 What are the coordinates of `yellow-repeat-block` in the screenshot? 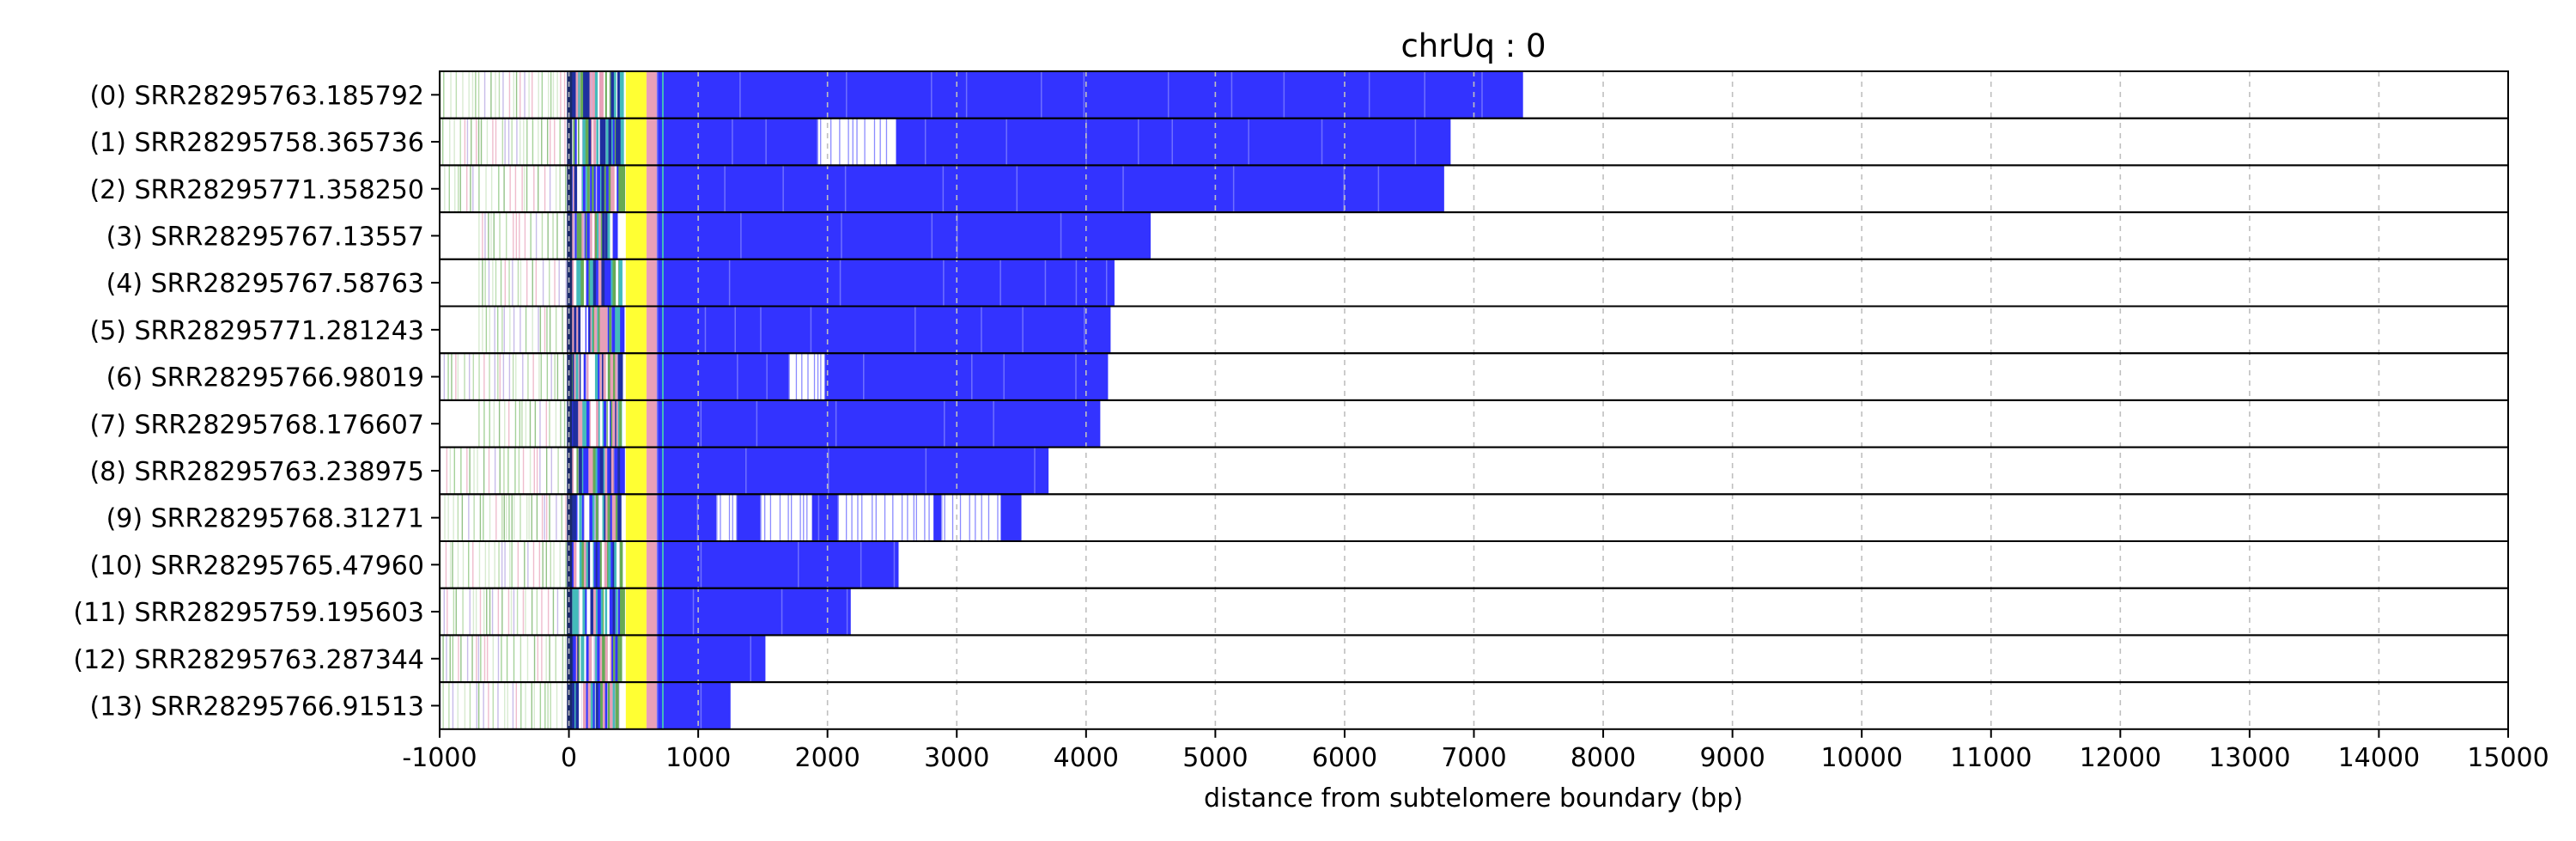 It's located at (636, 564).